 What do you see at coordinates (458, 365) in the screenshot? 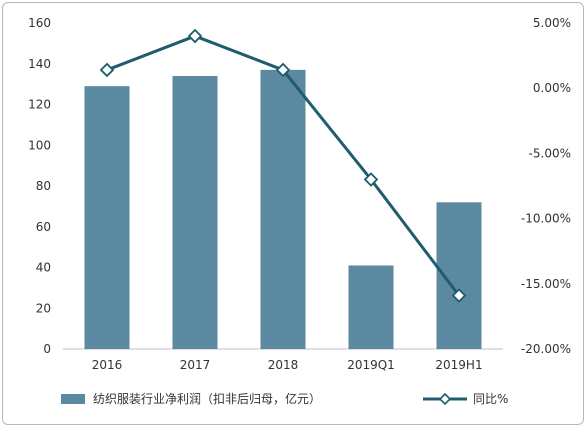
I see `x-tick-label: 2019H1` at bounding box center [458, 365].